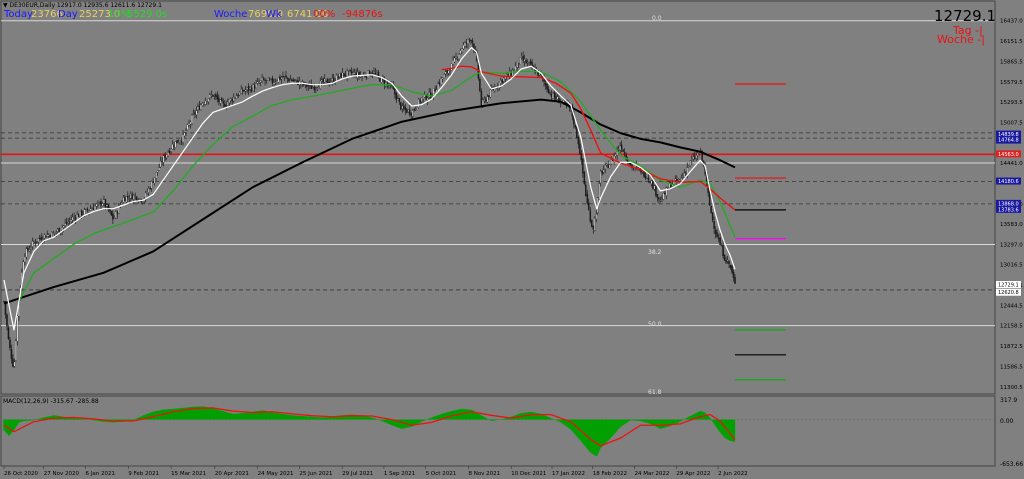 Image resolution: width=1024 pixels, height=479 pixels. What do you see at coordinates (568, 474) in the screenshot?
I see `x-tick-label: 17 Jan 2022` at bounding box center [568, 474].